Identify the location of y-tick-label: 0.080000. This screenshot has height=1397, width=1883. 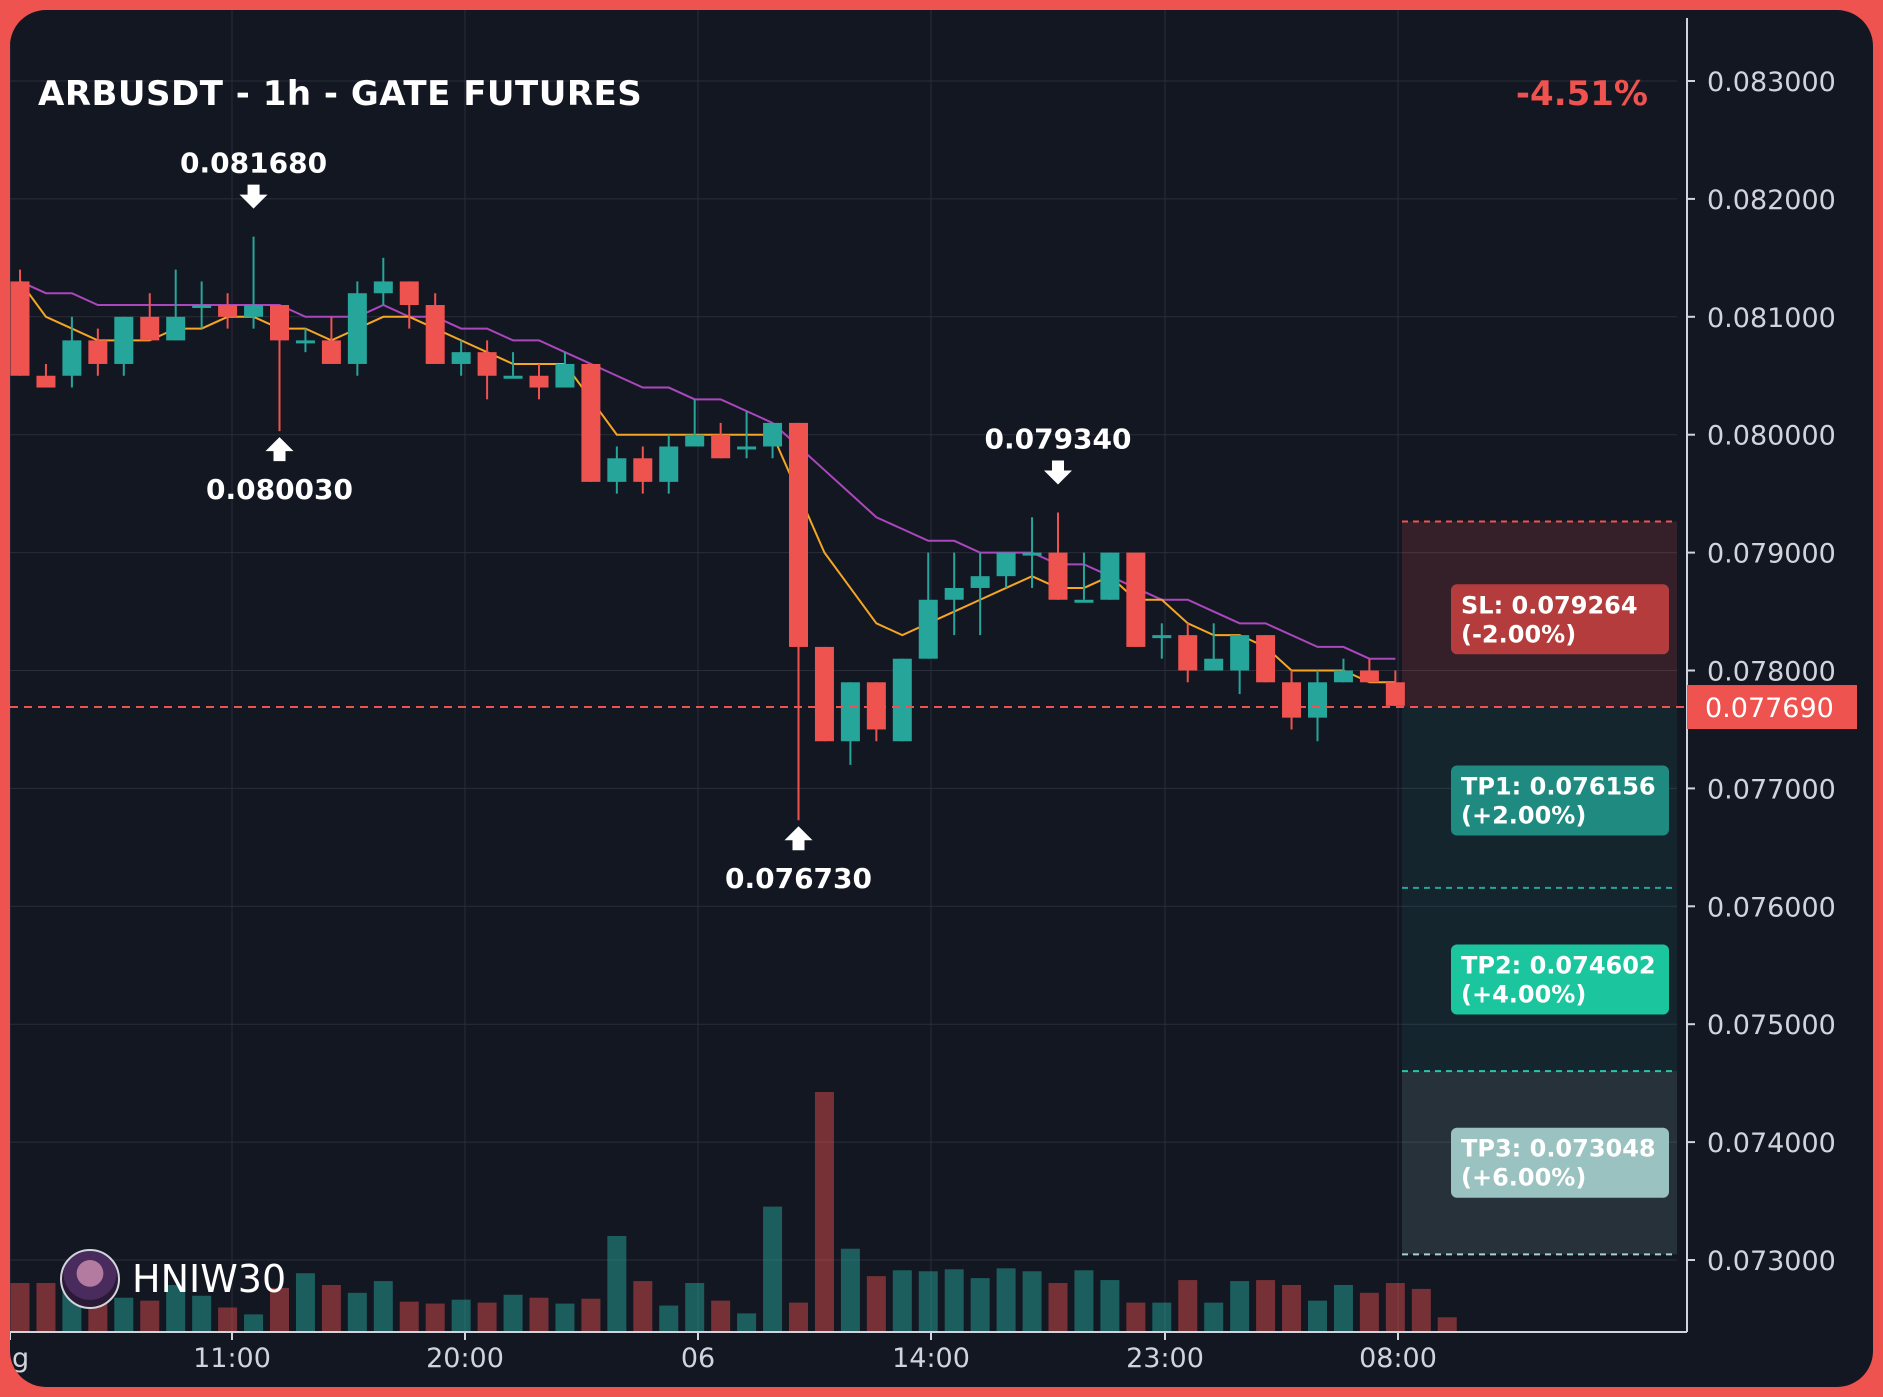
(1771, 436).